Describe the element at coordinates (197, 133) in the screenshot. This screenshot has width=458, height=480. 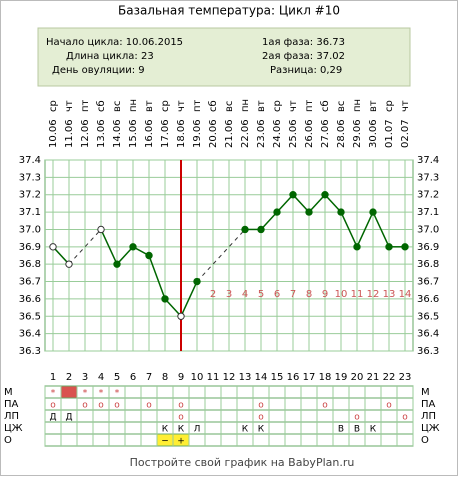
I see `date-label: 19.06` at that location.